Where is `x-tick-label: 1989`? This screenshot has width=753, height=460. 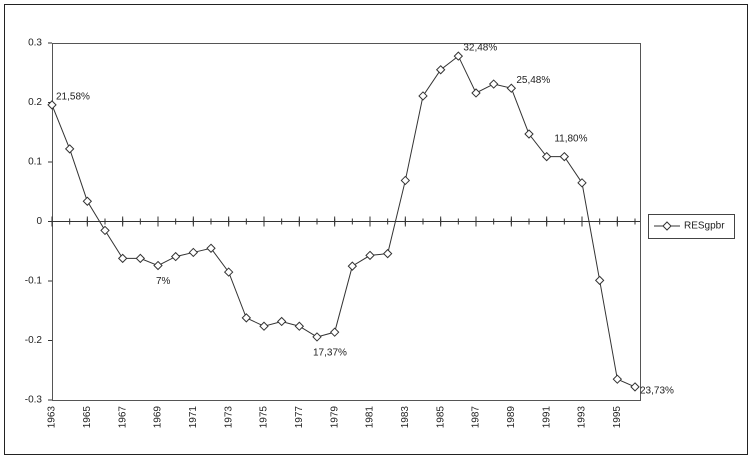 x-tick-label: 1989 is located at coordinates (511, 417).